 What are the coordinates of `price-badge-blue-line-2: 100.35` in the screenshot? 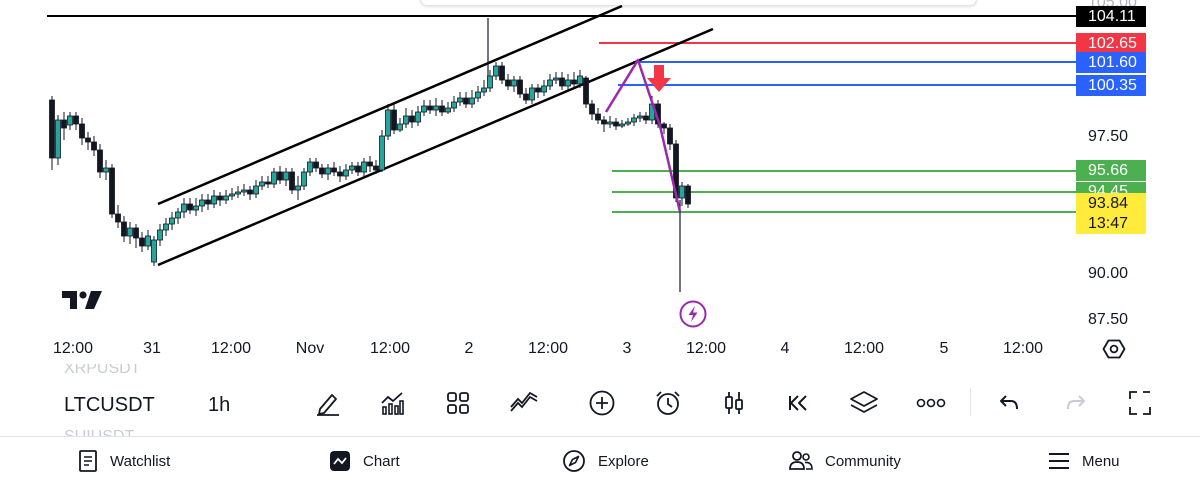 It's located at (1111, 85).